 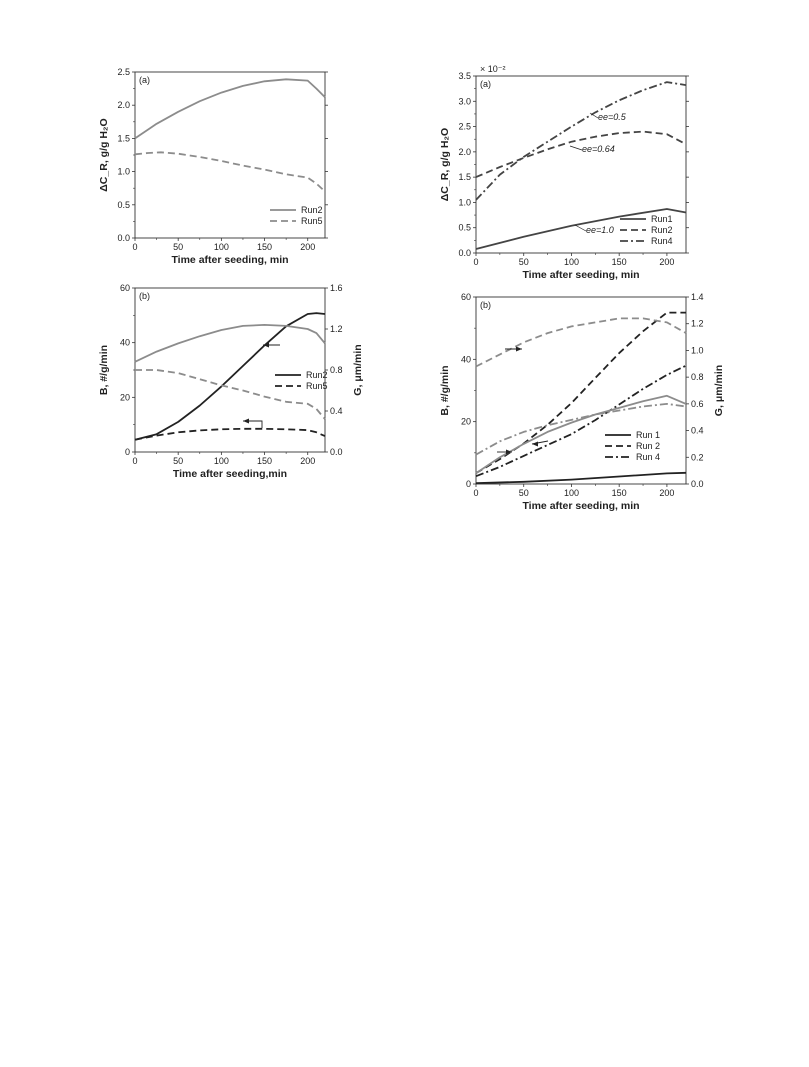 What do you see at coordinates (230, 172) in the screenshot?
I see `series-line-run5` at bounding box center [230, 172].